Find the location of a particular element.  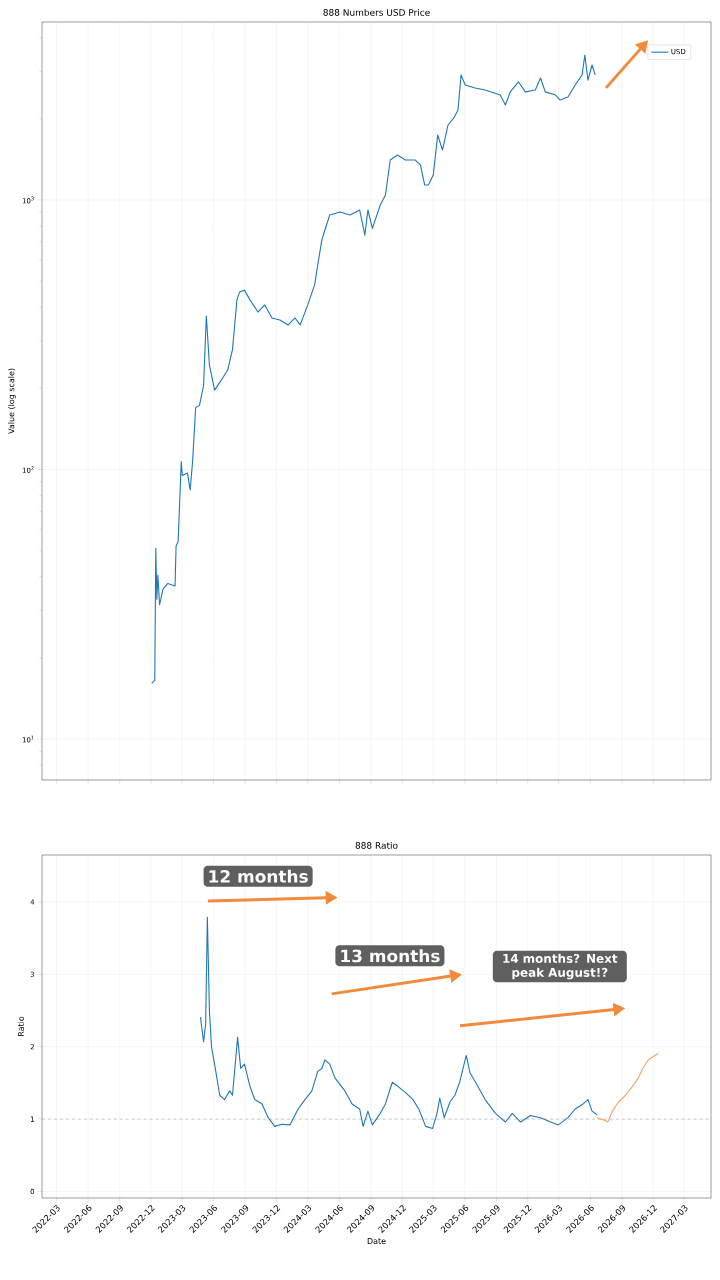

annotation: 13 months is located at coordinates (390, 956).